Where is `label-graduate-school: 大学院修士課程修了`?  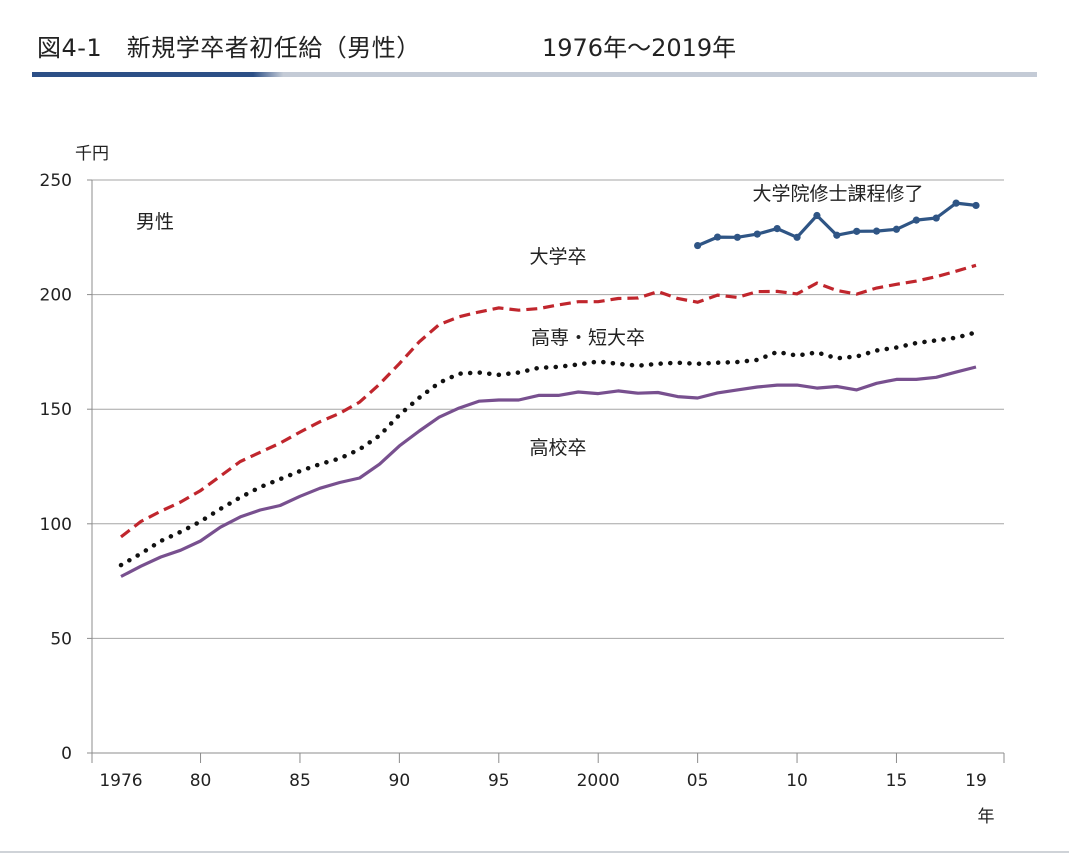 label-graduate-school: 大学院修士課程修了 is located at coordinates (837, 194).